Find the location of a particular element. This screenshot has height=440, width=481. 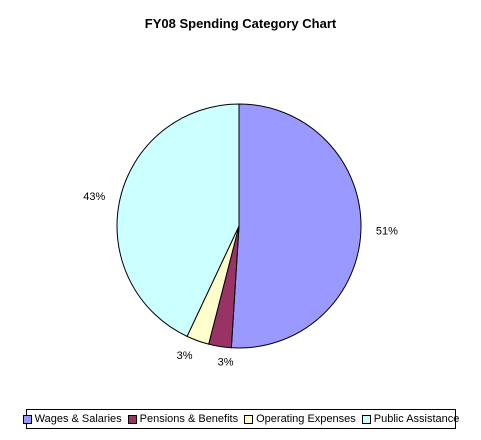

slice-label-0: 51% is located at coordinates (387, 231).